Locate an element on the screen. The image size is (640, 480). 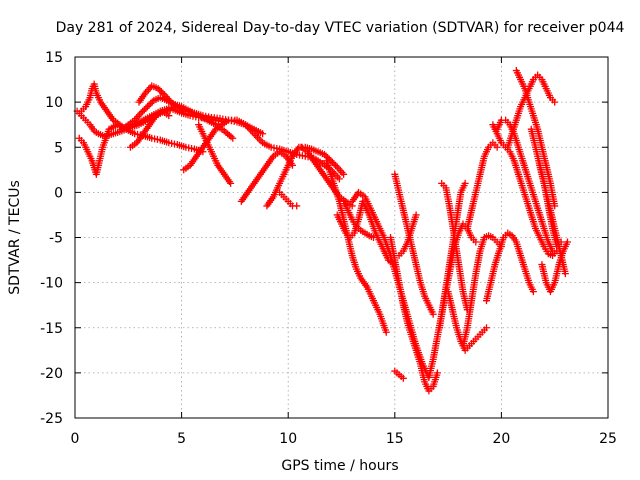
x-tick-label: 15 is located at coordinates (395, 439).